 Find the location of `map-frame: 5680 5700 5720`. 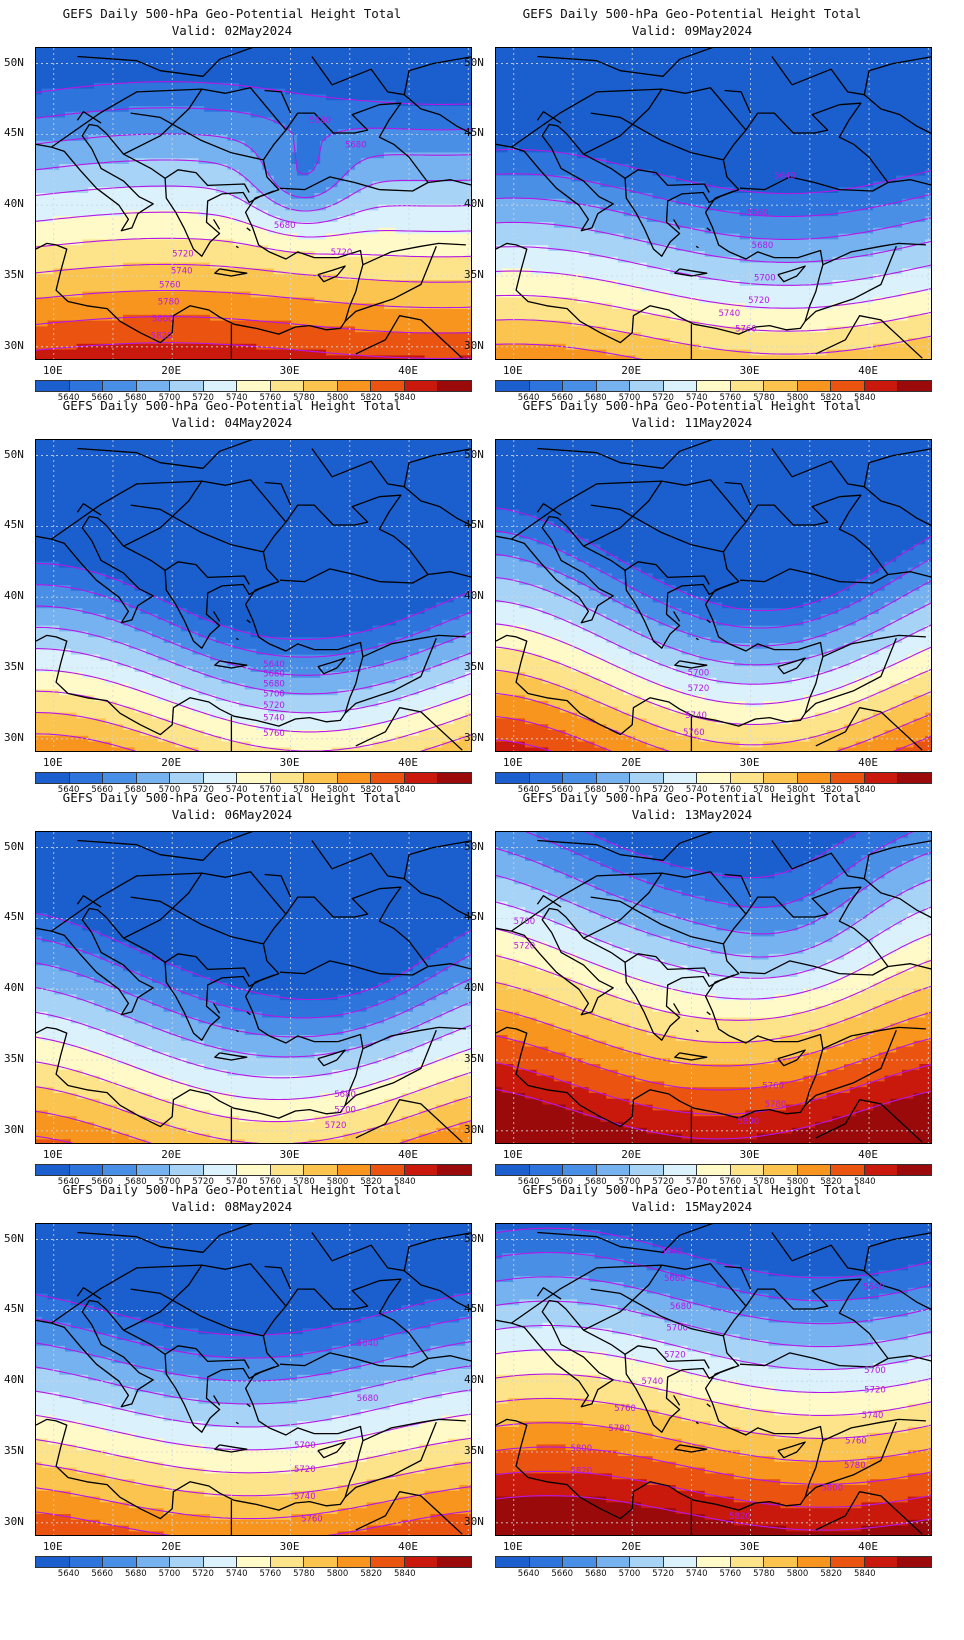

map-frame: 5680 5700 5720 is located at coordinates (253, 987).